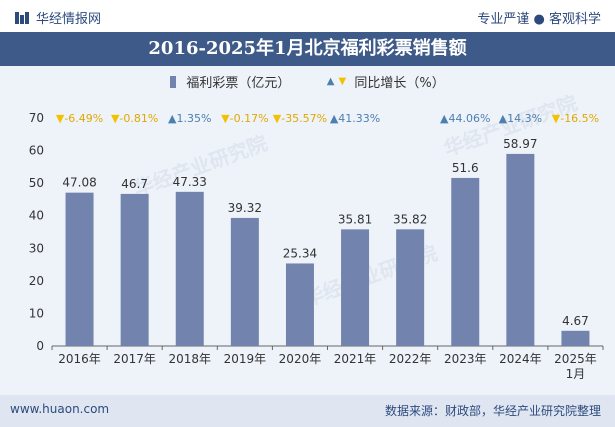 Image resolution: width=615 pixels, height=427 pixels. What do you see at coordinates (238, 83) in the screenshot?
I see `legend-bar-label: 福利彩票（亿元）` at bounding box center [238, 83].